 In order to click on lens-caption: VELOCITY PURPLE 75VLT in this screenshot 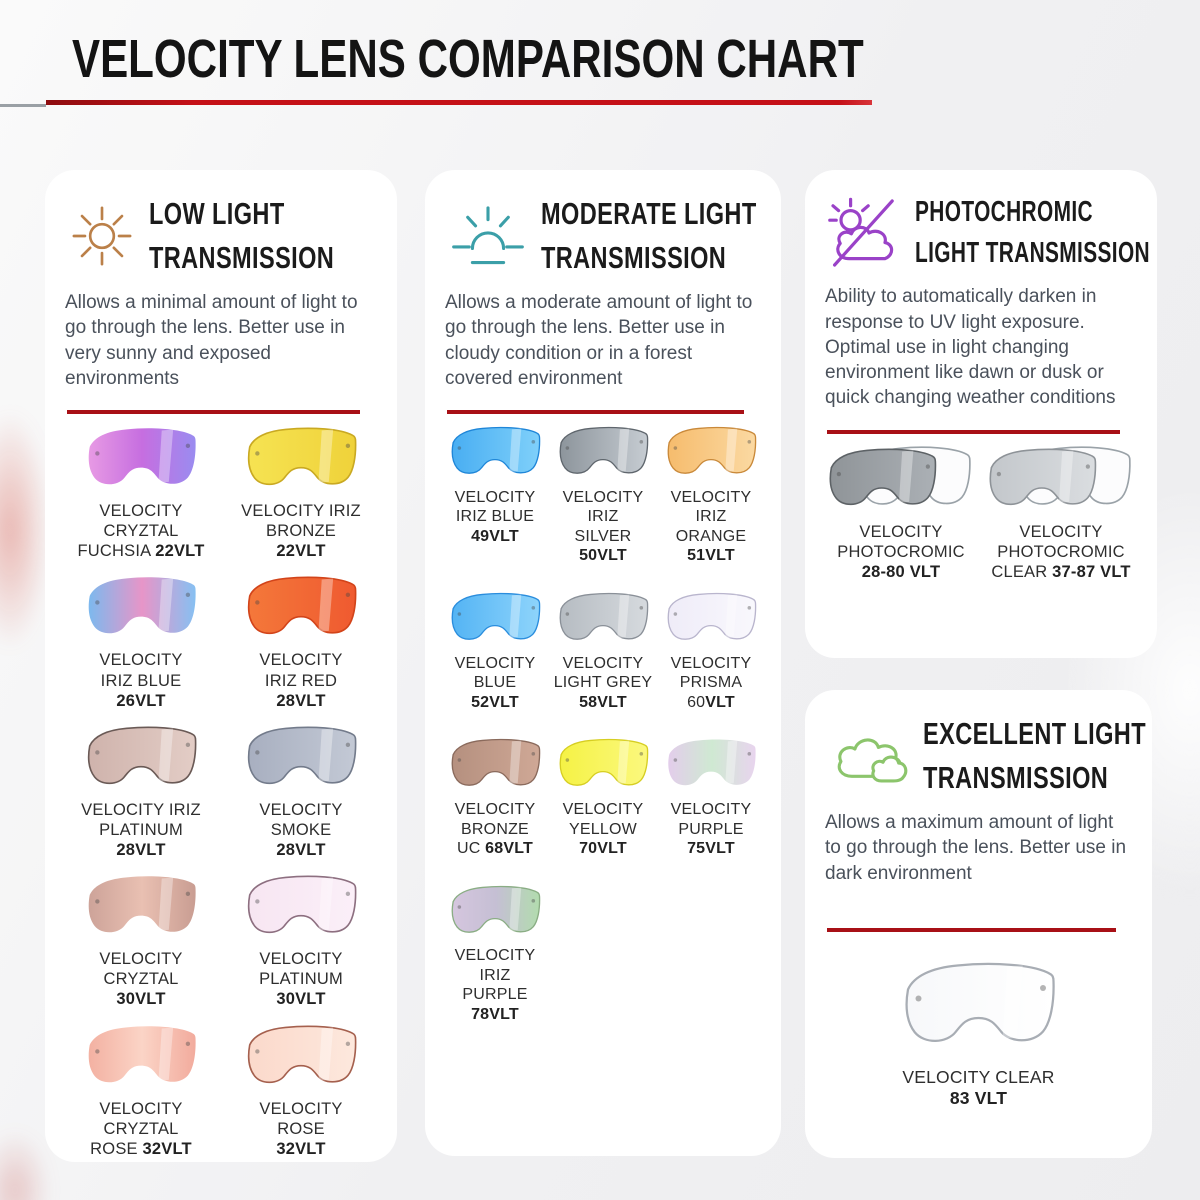, I will do `click(711, 829)`.